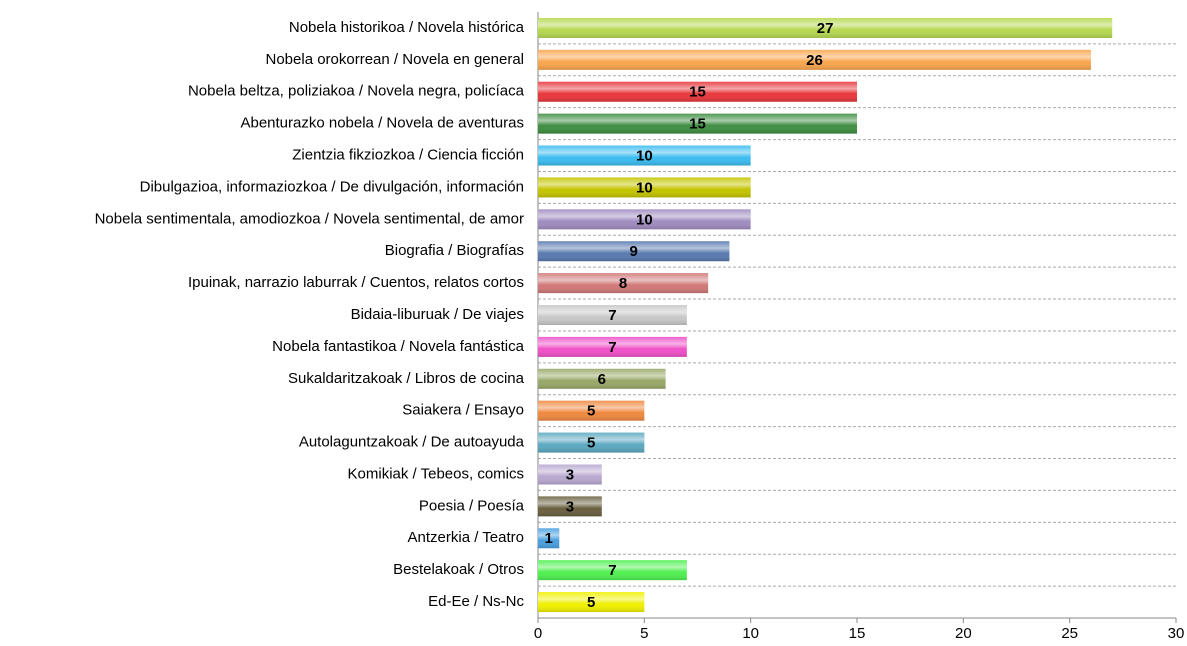 The height and width of the screenshot is (646, 1187). I want to click on y-tick-label: Poesia / Poesía, so click(472, 505).